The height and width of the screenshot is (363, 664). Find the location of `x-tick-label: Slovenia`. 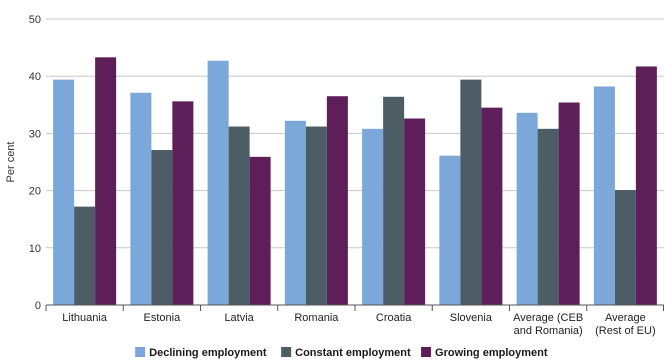

x-tick-label: Slovenia is located at coordinates (471, 318).